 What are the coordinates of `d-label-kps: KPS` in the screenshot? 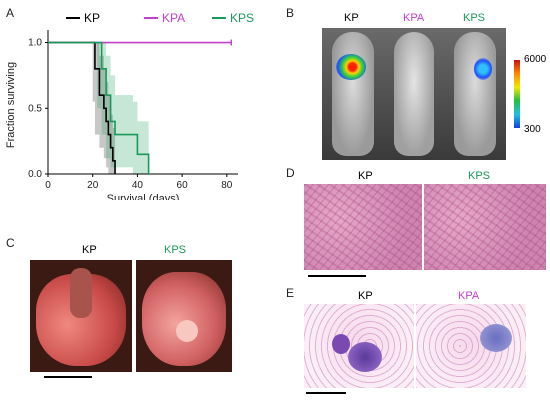 It's located at (479, 176).